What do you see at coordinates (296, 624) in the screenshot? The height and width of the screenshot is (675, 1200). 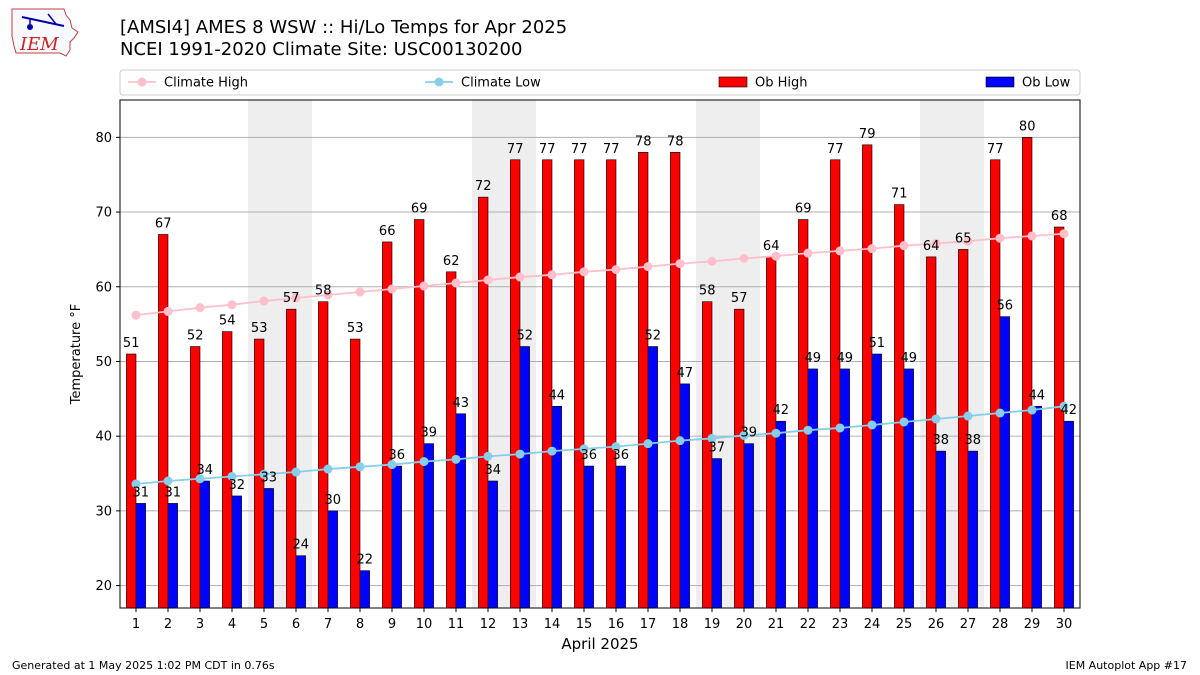 I see `x-tick-label: 6` at bounding box center [296, 624].